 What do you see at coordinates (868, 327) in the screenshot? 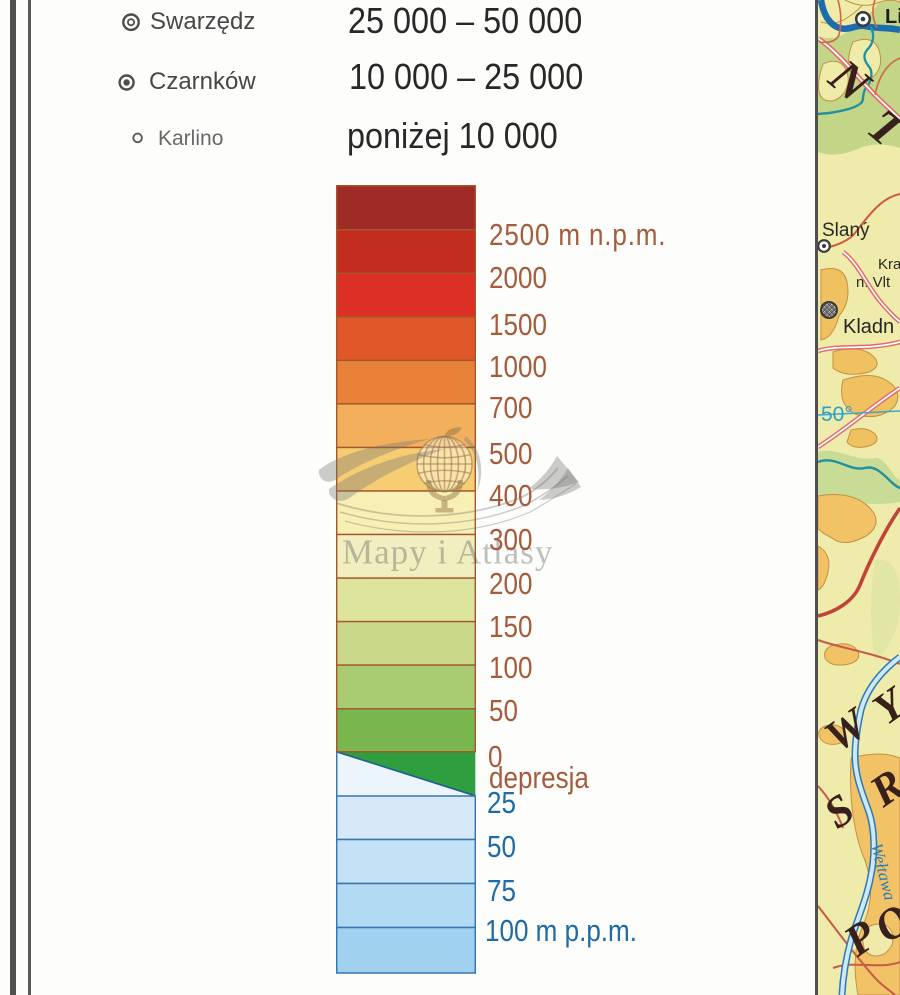
I see `svg-text: Kladn` at bounding box center [868, 327].